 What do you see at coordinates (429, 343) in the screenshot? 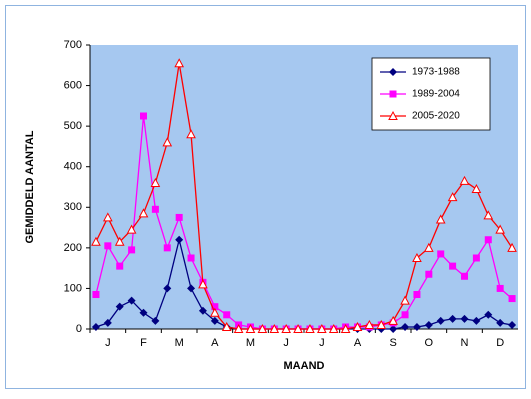
I see `x-tick-label: O` at bounding box center [429, 343].